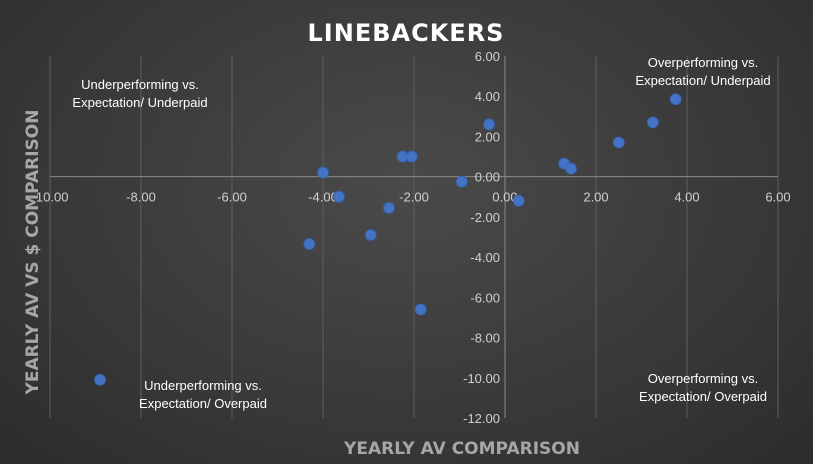 The image size is (813, 464). I want to click on y-tick-label: 6.00, so click(487, 56).